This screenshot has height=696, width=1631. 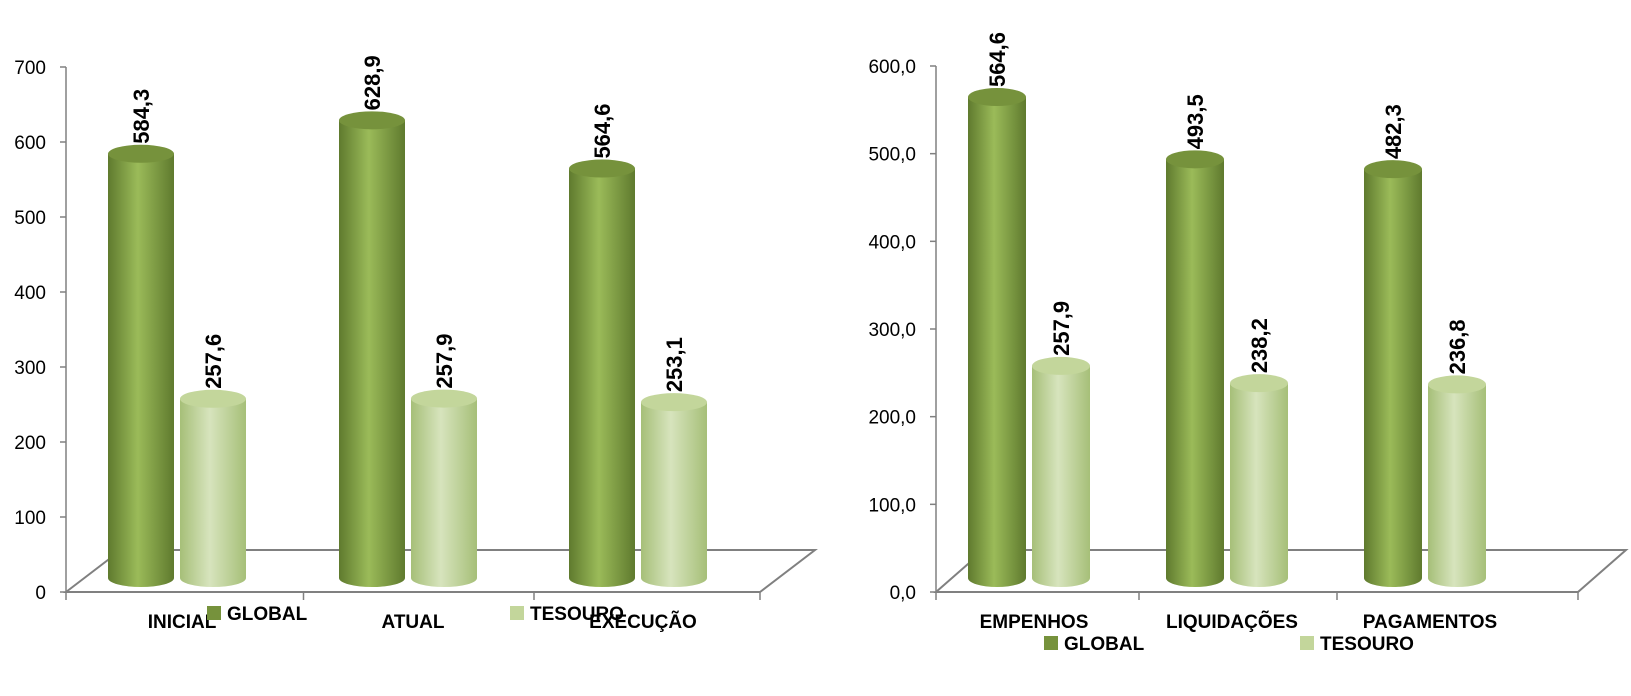 I want to click on y-tick-label: 500, so click(x=30, y=218).